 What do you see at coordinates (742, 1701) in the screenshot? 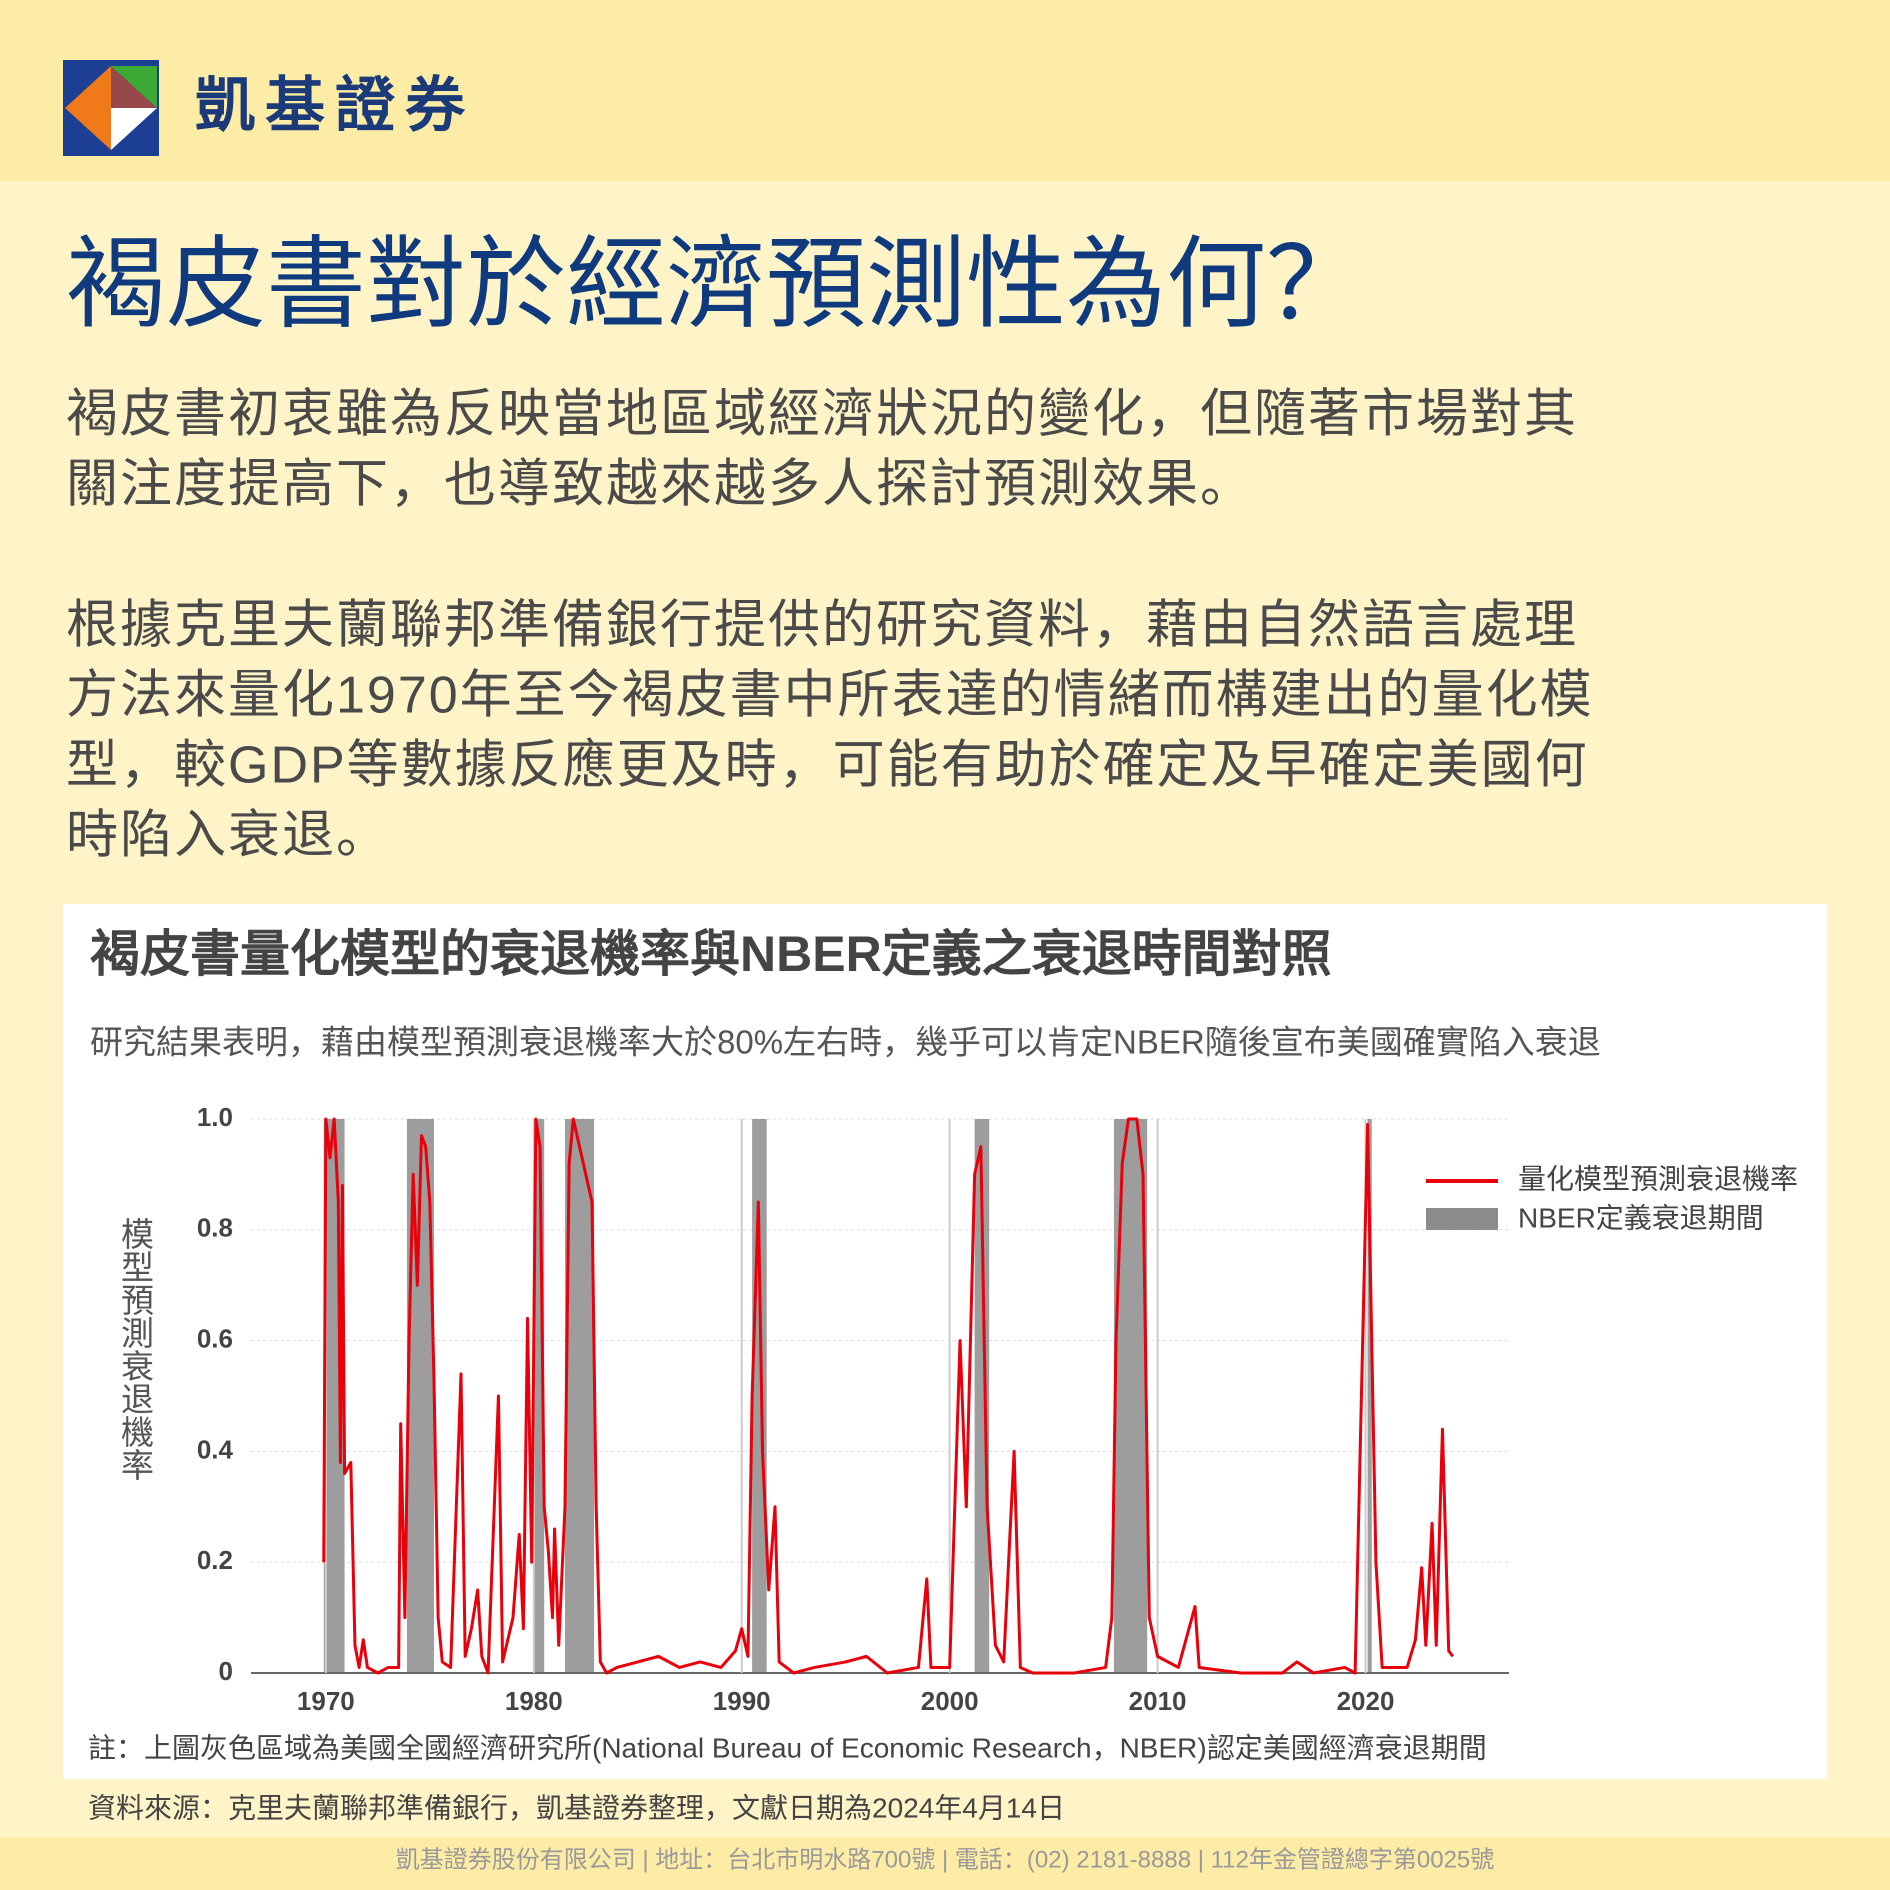
I see `x-tick-label: 1990` at bounding box center [742, 1701].